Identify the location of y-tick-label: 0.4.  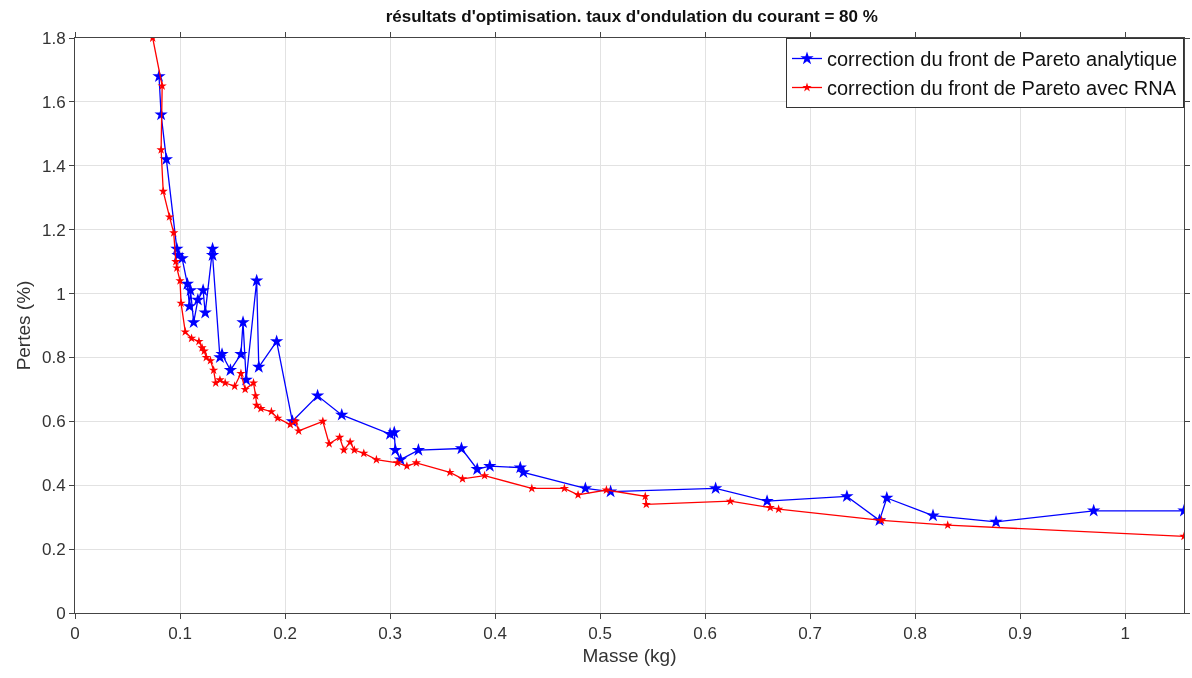
(53, 486).